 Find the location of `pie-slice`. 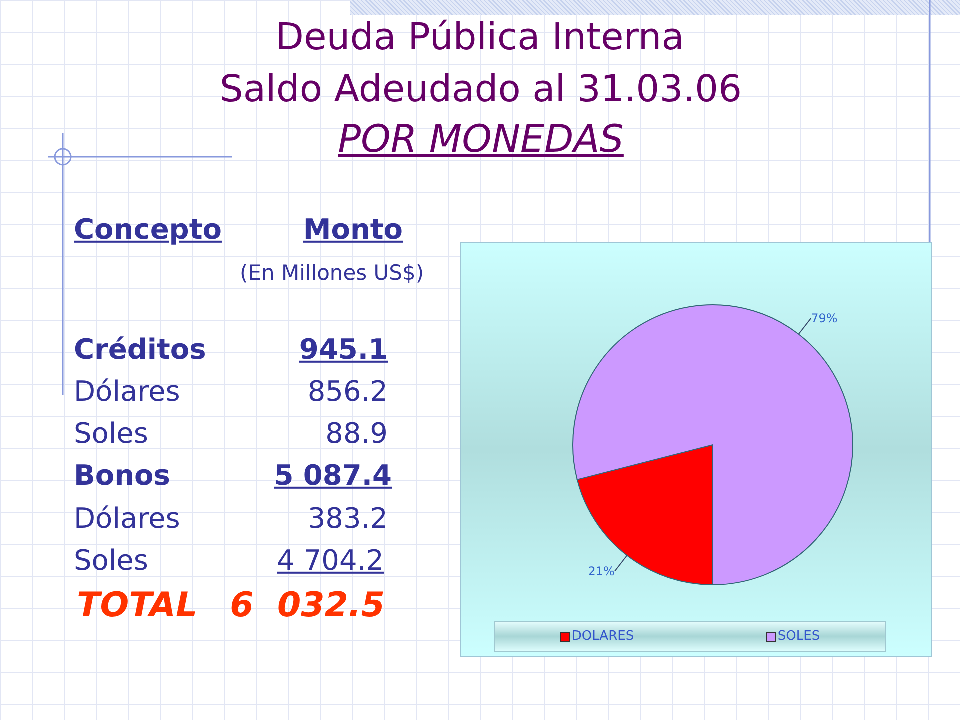

pie-slice is located at coordinates (713, 445).